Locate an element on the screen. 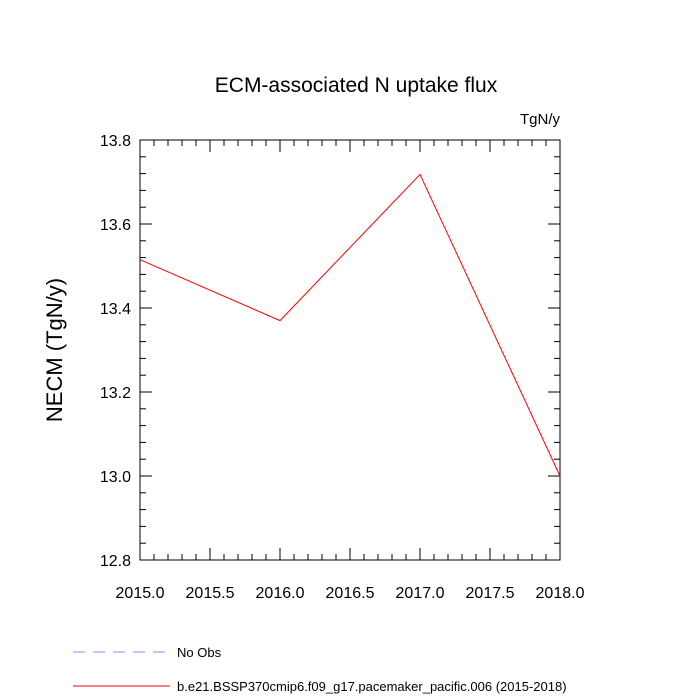  y-tick-label: 13.4 is located at coordinates (115, 309).